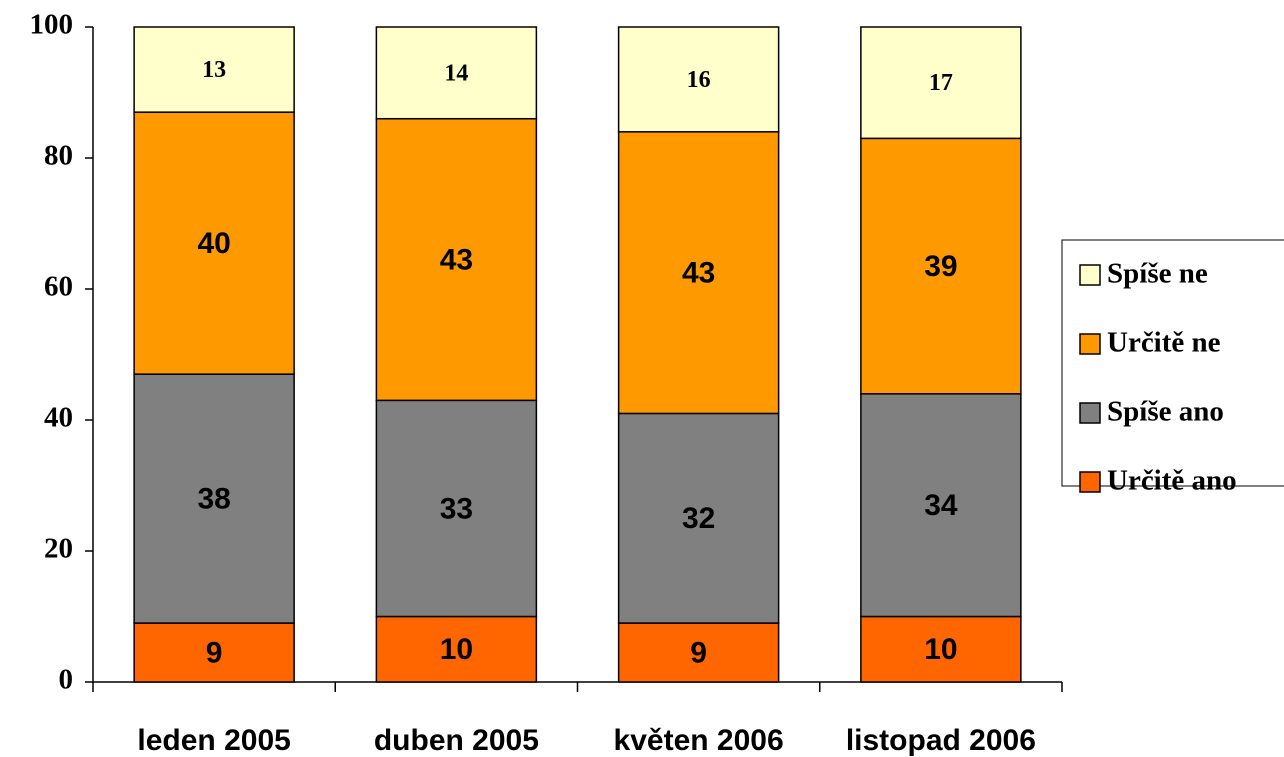 The width and height of the screenshot is (1284, 757). I want to click on data-label: 16, so click(699, 80).